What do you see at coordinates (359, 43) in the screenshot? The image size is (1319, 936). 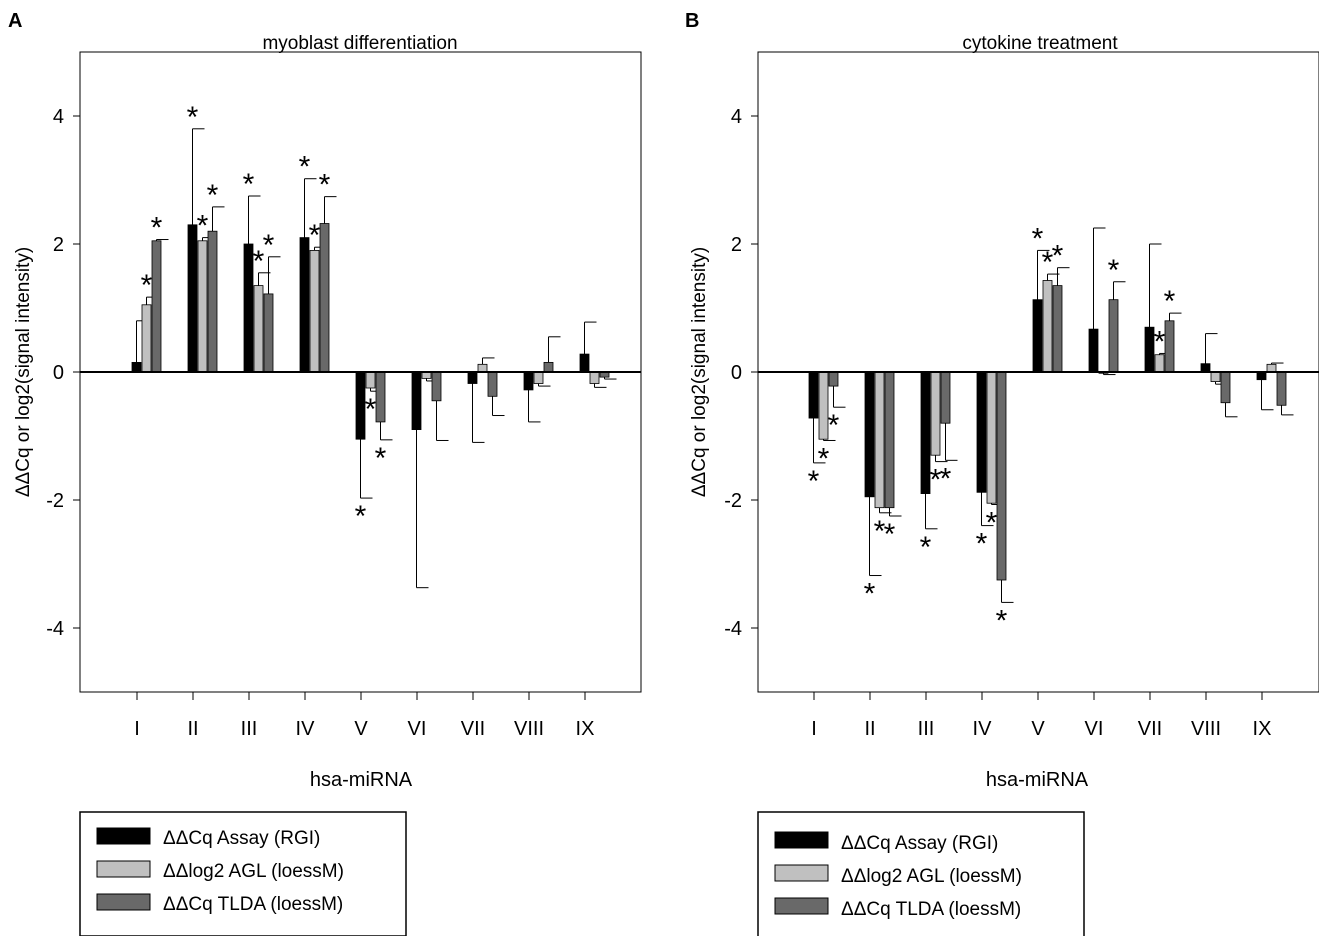 I see `chart-title: myoblast differentiation` at bounding box center [359, 43].